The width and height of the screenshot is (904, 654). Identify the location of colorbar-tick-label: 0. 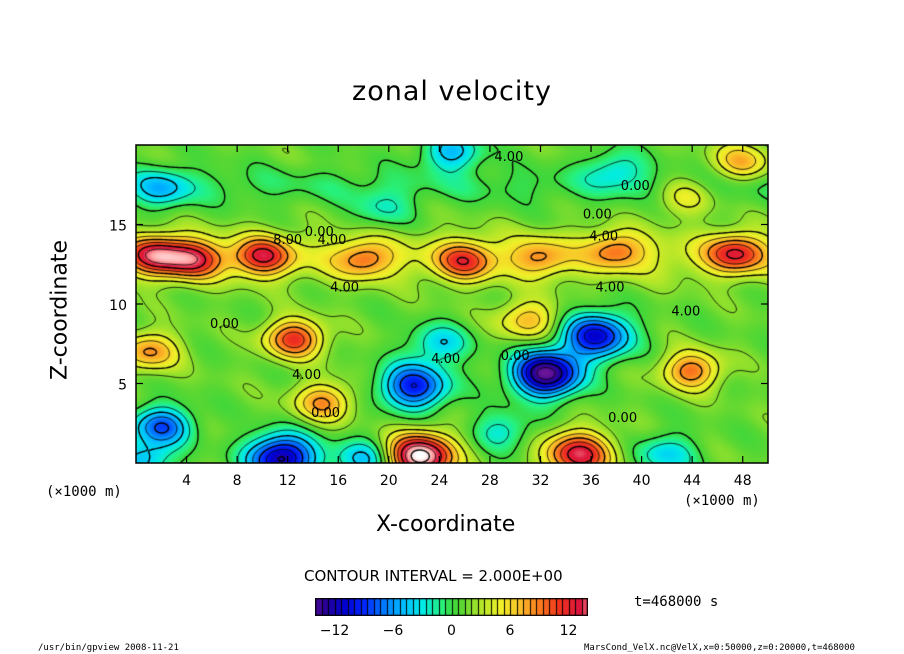
(451, 631).